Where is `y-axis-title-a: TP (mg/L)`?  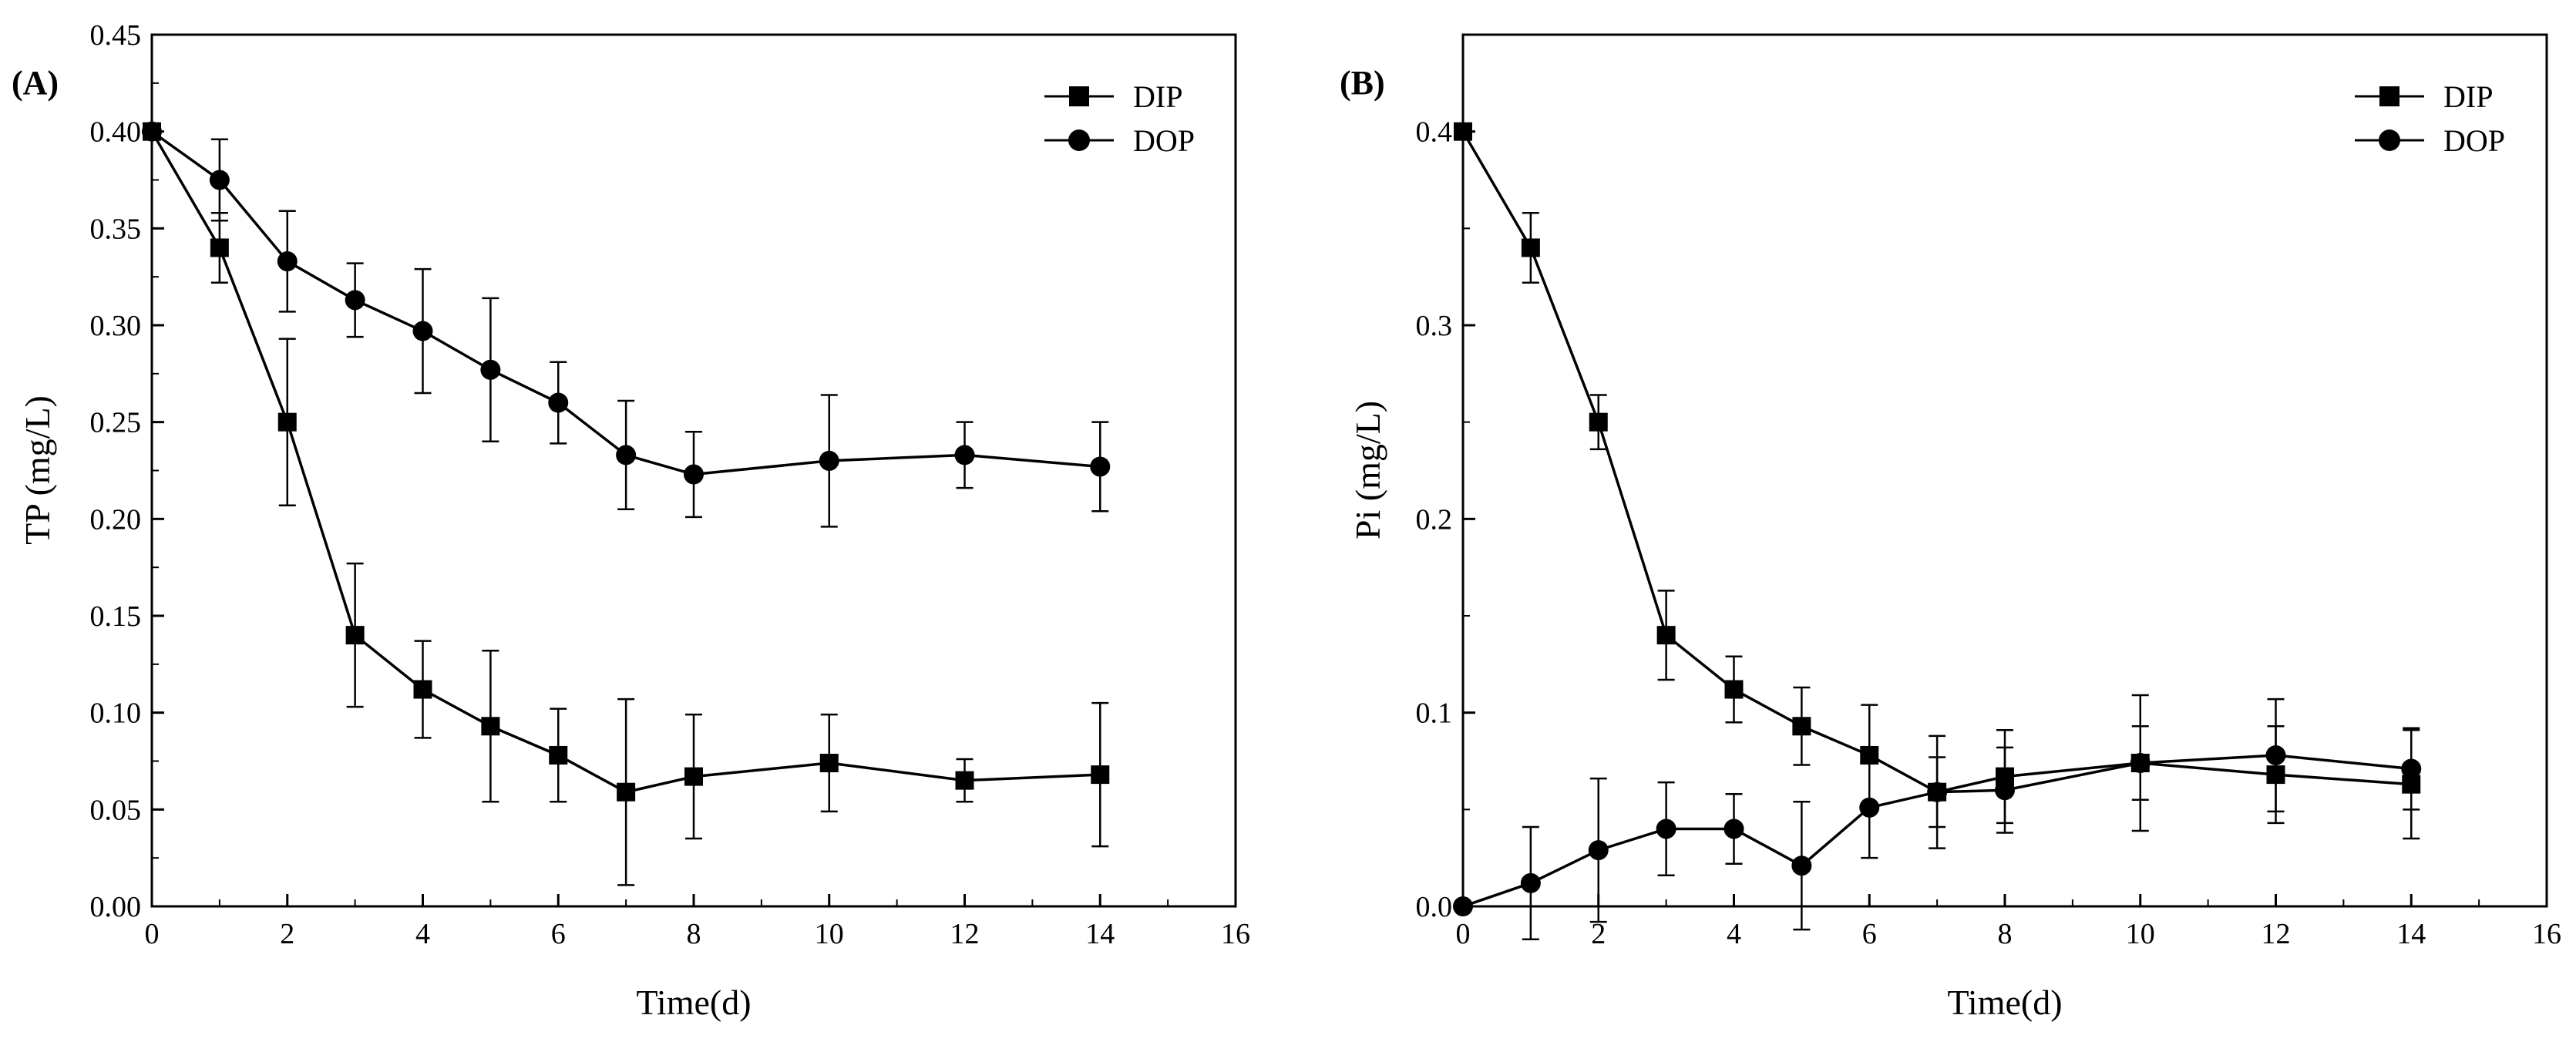 y-axis-title-a: TP (mg/L) is located at coordinates (37, 470).